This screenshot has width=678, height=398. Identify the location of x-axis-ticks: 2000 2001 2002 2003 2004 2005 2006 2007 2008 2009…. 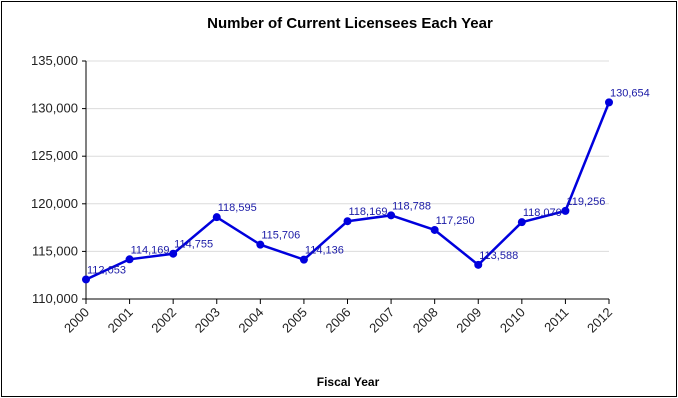
(338, 317).